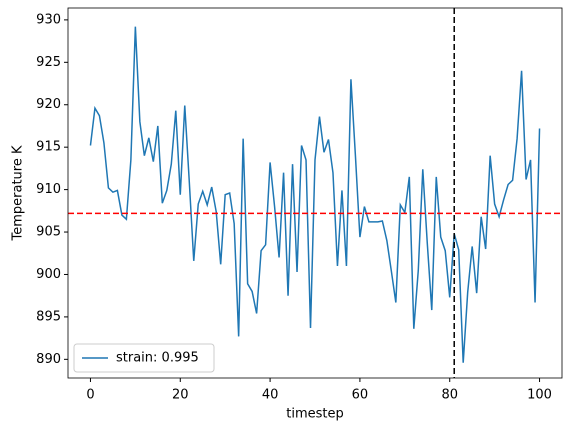  What do you see at coordinates (315, 414) in the screenshot?
I see `x-axis-label: timestep` at bounding box center [315, 414].